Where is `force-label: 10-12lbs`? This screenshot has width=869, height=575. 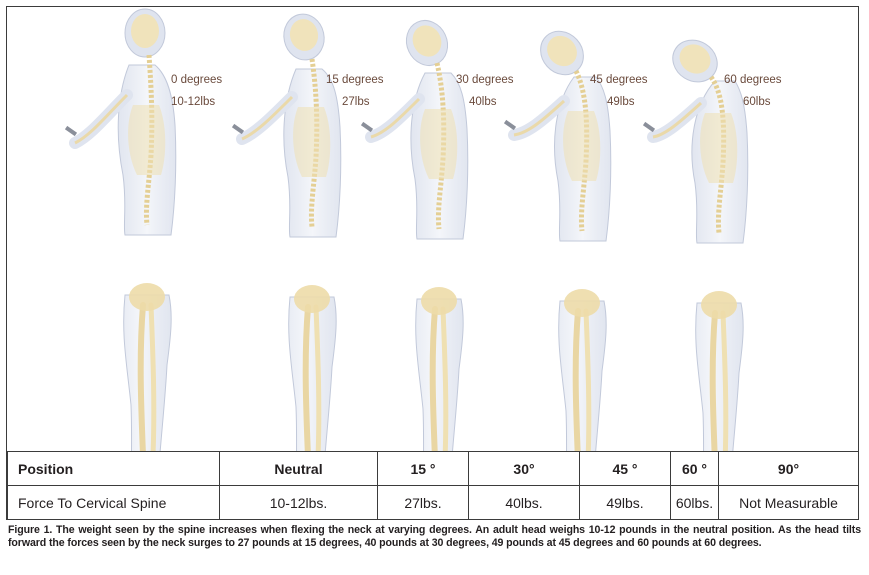
force-label: 10-12lbs is located at coordinates (193, 102).